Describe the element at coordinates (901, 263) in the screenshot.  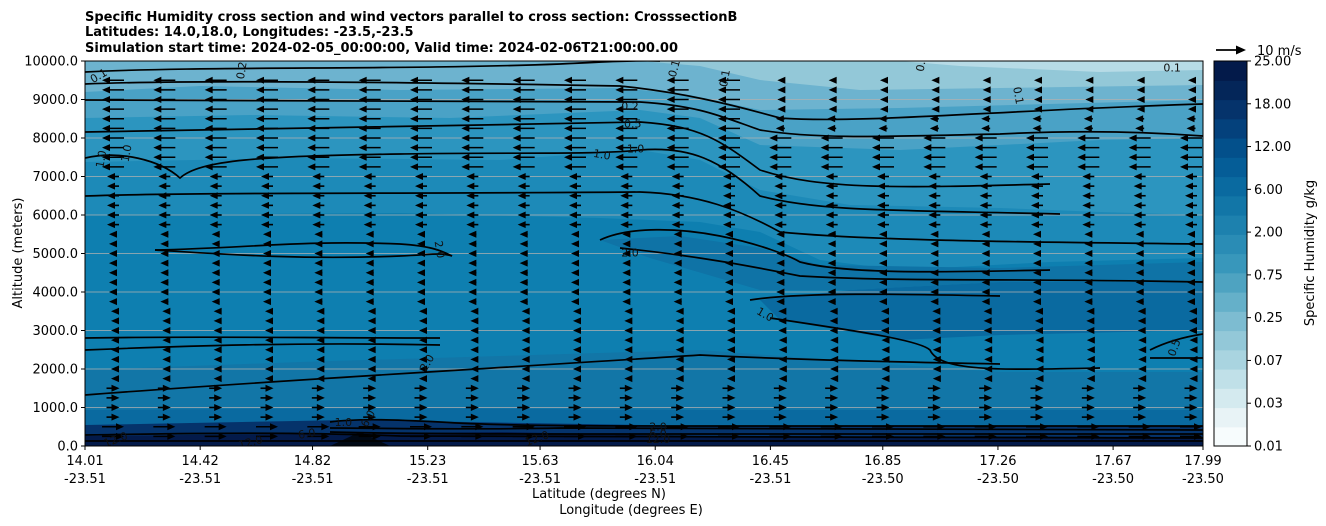
I see `band-middle` at that location.